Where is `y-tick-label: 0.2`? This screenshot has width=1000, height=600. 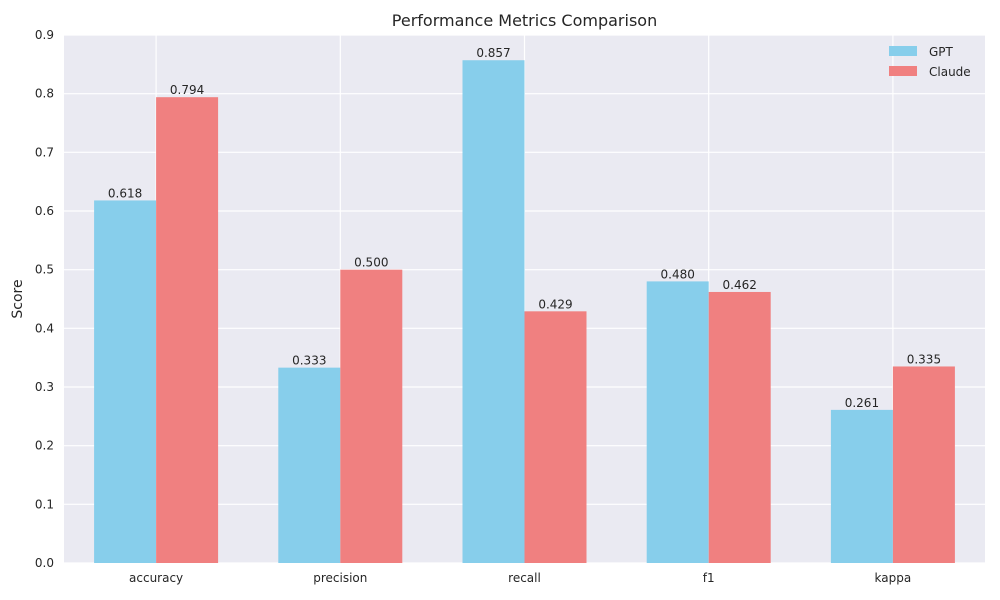
y-tick-label: 0.2 is located at coordinates (44, 446).